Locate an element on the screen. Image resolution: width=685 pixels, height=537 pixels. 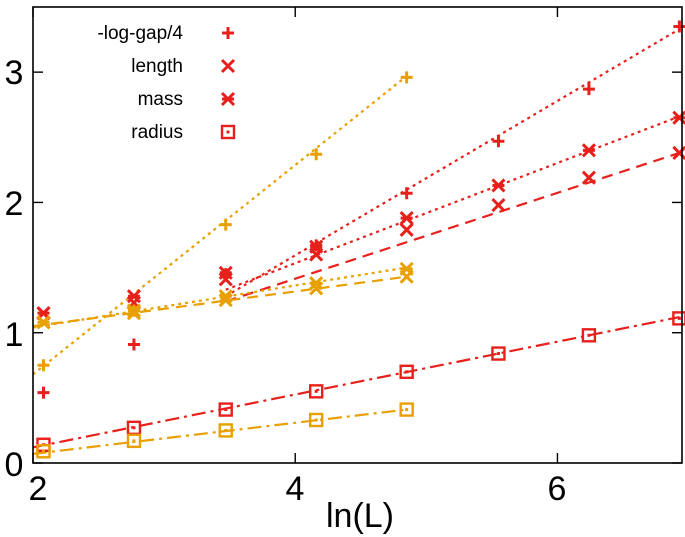
legend: -log-gap/4 length mass radius is located at coordinates (166, 83).